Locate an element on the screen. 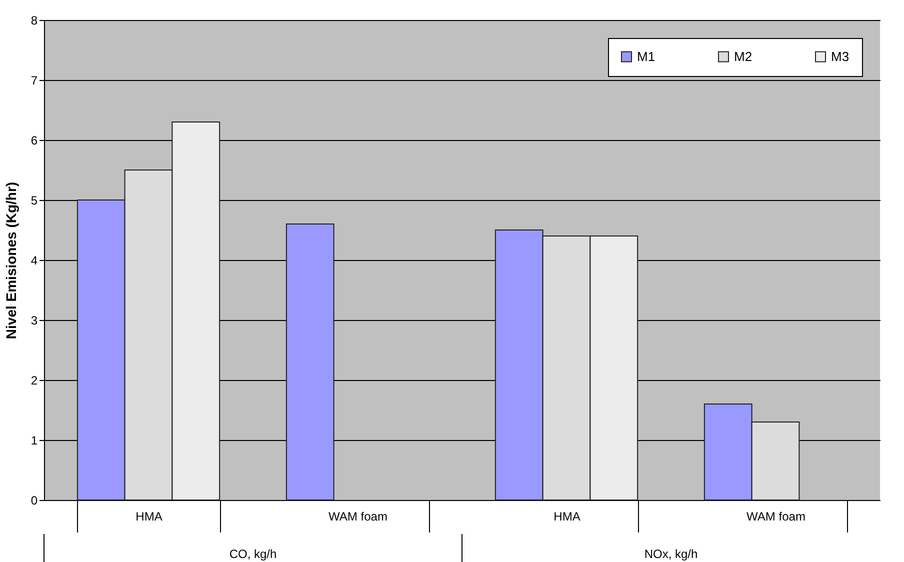 The image size is (904, 562). y-tick-label: 0 is located at coordinates (34, 501).